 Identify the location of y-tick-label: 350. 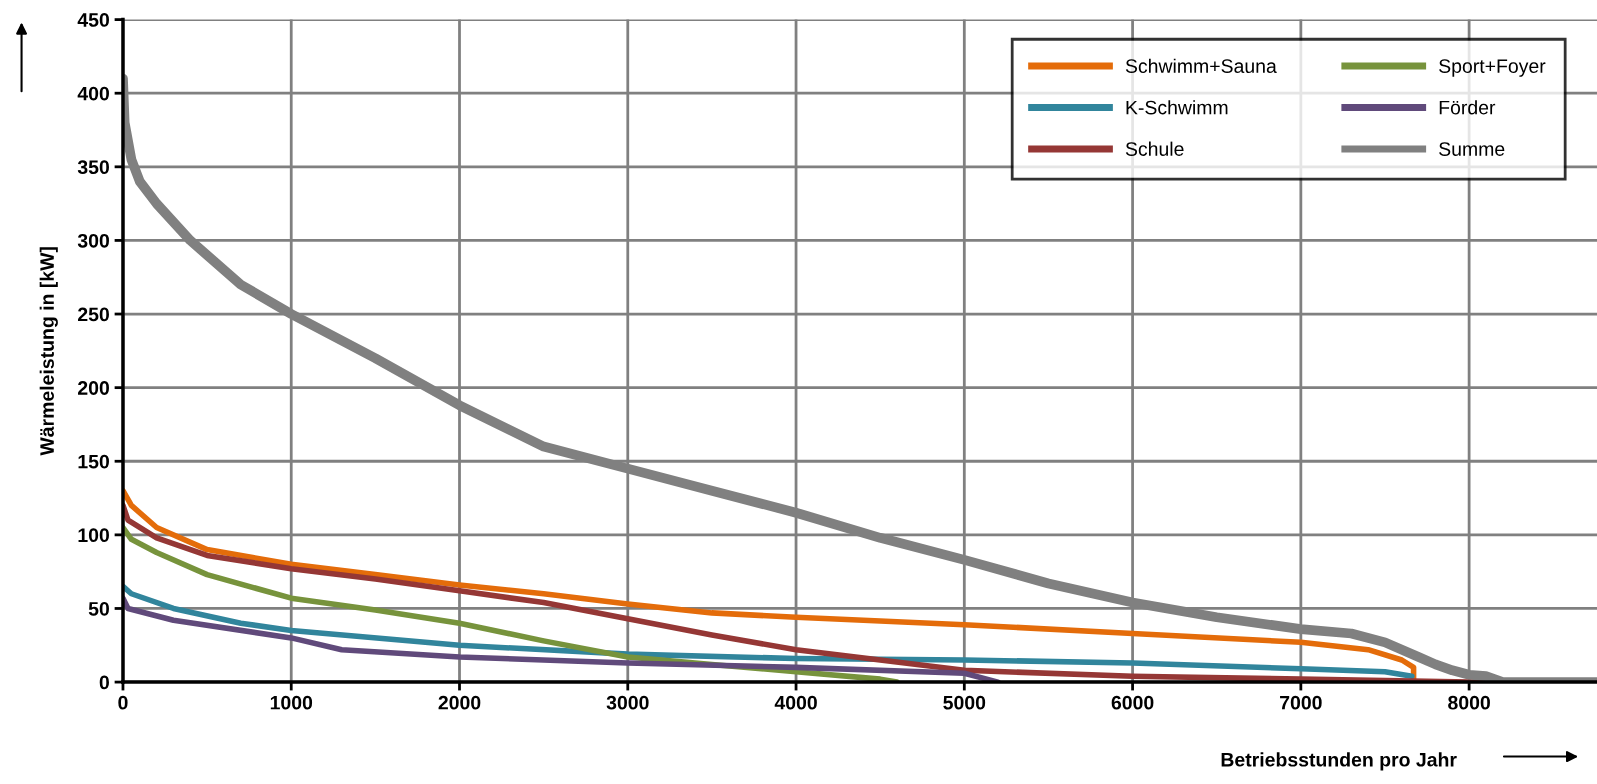
(93, 167).